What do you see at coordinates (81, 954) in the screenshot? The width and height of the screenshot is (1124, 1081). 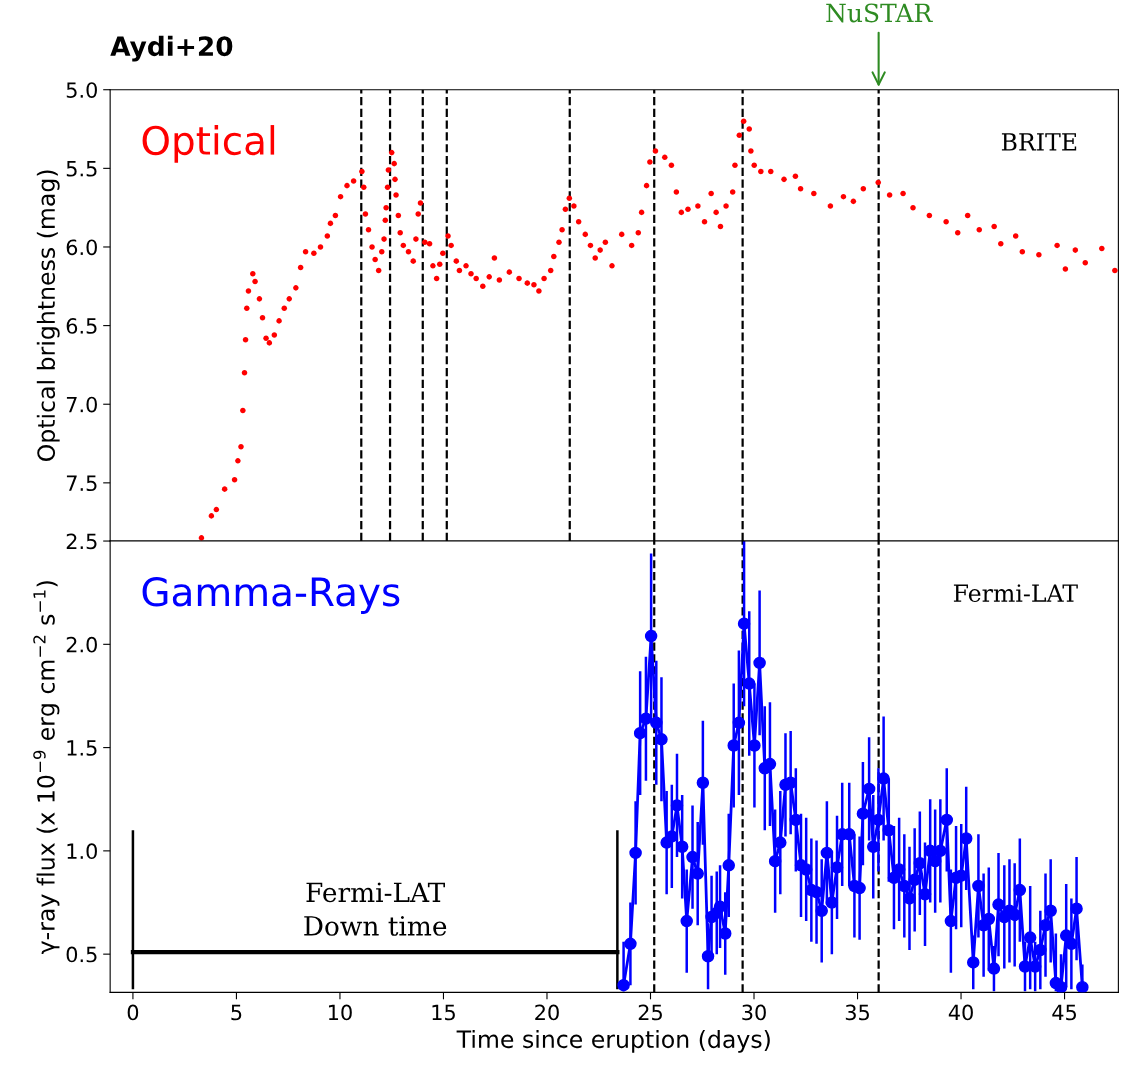 I see `y-tick-label: 0.5` at bounding box center [81, 954].